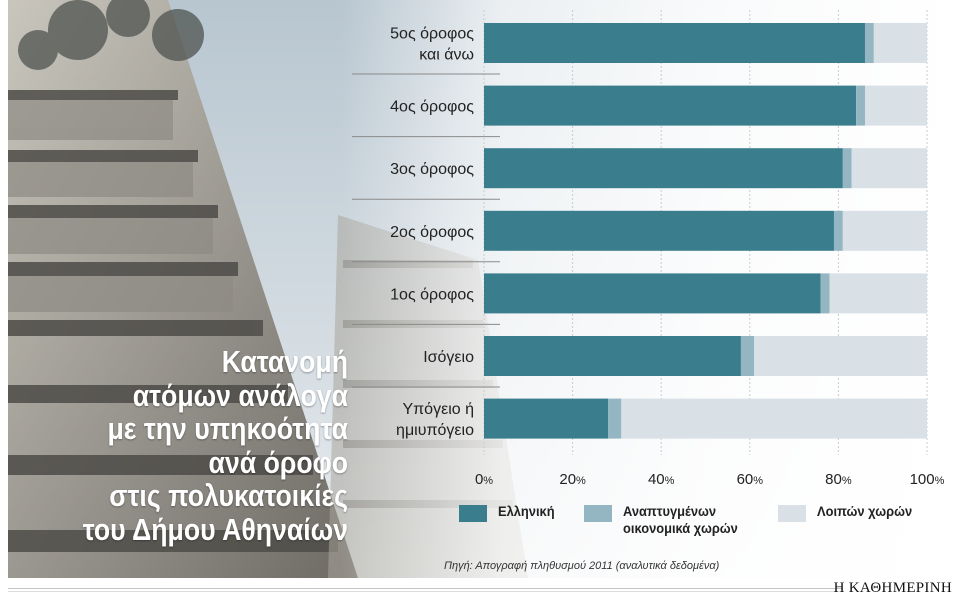  Describe the element at coordinates (792, 513) in the screenshot. I see `legend-swatch-other` at that location.